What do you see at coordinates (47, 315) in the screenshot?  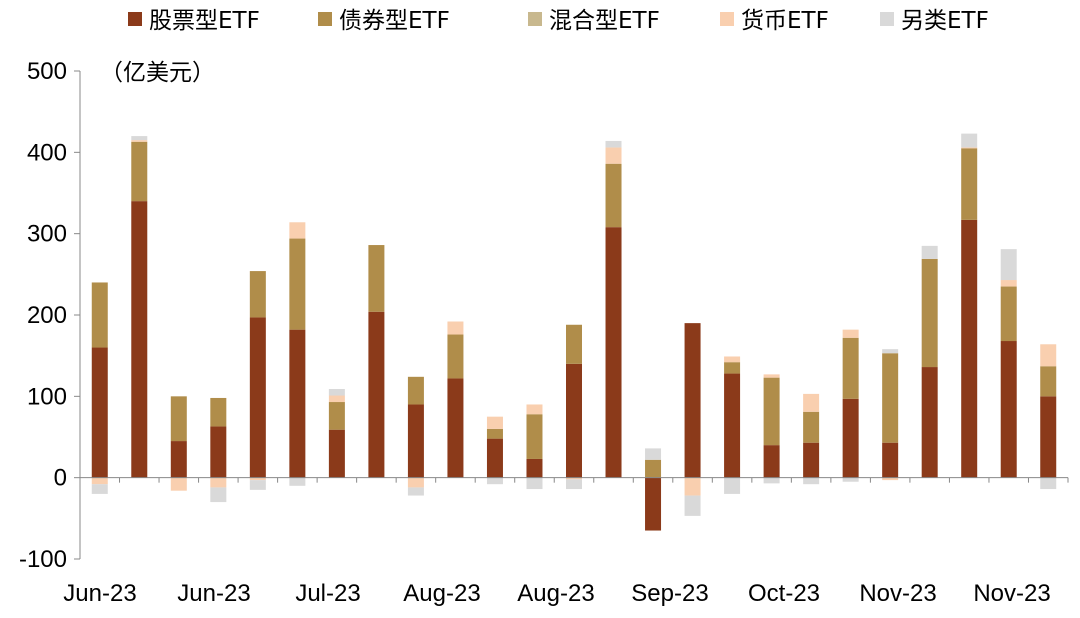 I see `y-tick-label: 200` at bounding box center [47, 315].